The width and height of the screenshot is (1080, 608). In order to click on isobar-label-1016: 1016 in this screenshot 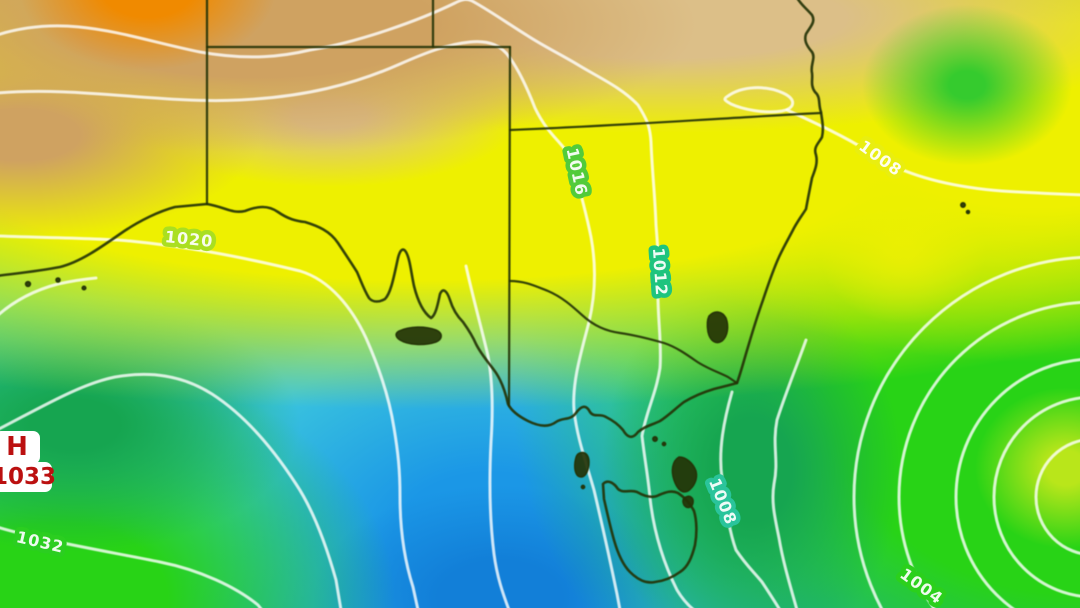, I will do `click(577, 171)`.